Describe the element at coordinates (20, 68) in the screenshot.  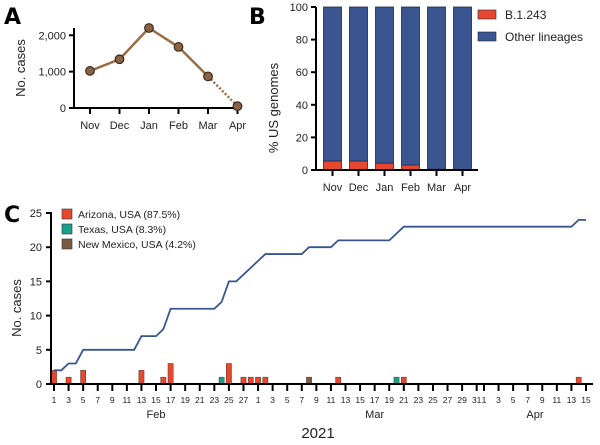
I see `panel-a-ylabel: No. cases` at that location.